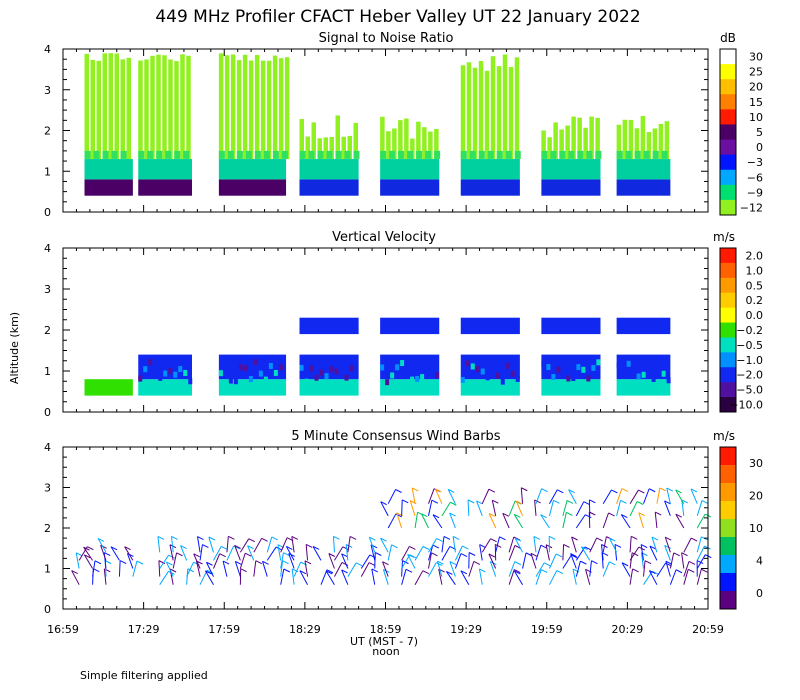 This screenshot has width=800, height=700. What do you see at coordinates (756, 102) in the screenshot?
I see `colorbar-label: 15` at bounding box center [756, 102].